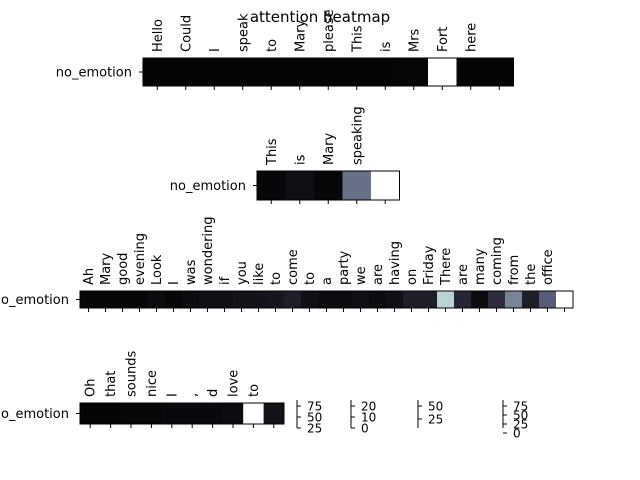  Describe the element at coordinates (157, 269) in the screenshot. I see `token-label: Look` at that location.